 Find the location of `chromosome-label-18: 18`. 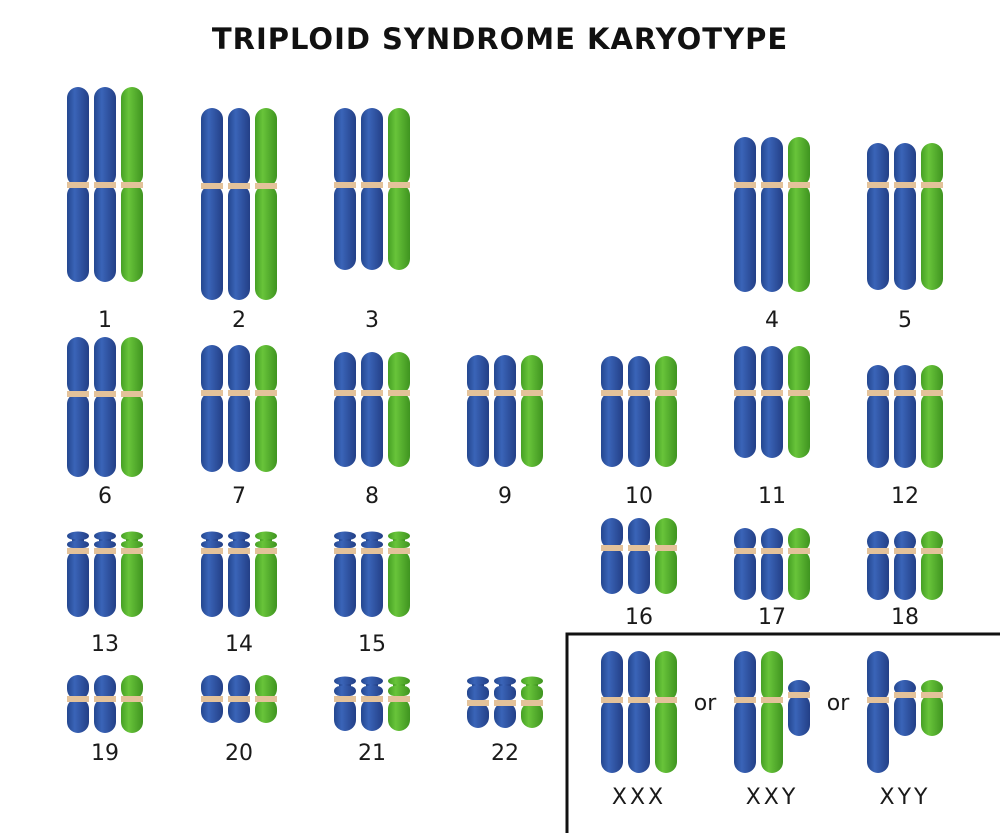

chromosome-label-18: 18 is located at coordinates (905, 617).